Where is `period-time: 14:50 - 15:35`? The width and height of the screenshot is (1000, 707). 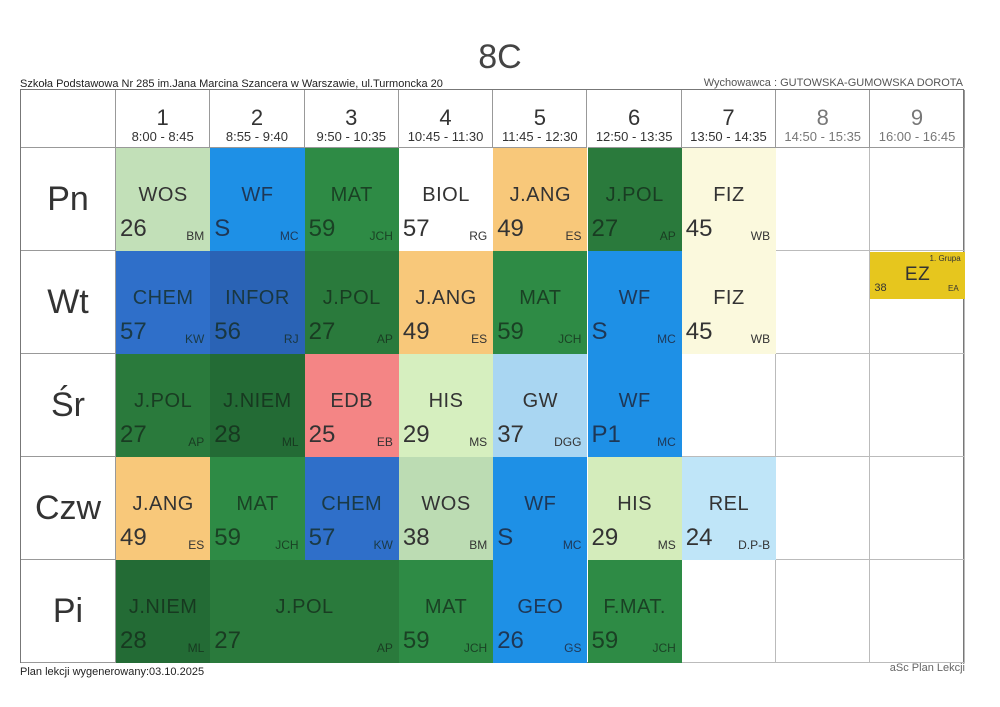 period-time: 14:50 - 15:35 is located at coordinates (823, 136).